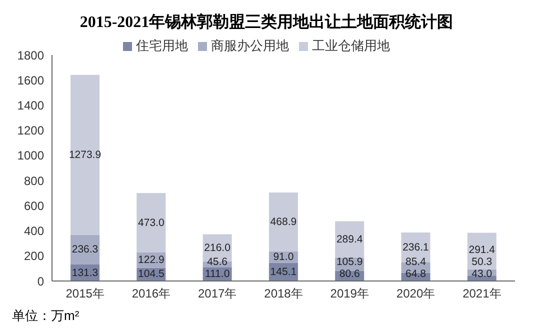 This screenshot has height=335, width=533. I want to click on legend-label: 住宅用地, so click(162, 45).